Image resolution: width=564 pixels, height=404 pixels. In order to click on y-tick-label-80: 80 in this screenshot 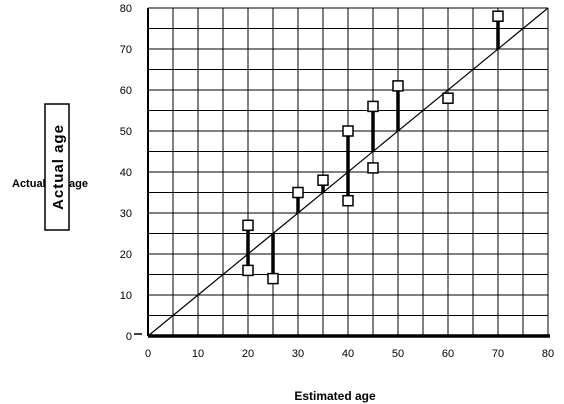, I will do `click(126, 9)`.